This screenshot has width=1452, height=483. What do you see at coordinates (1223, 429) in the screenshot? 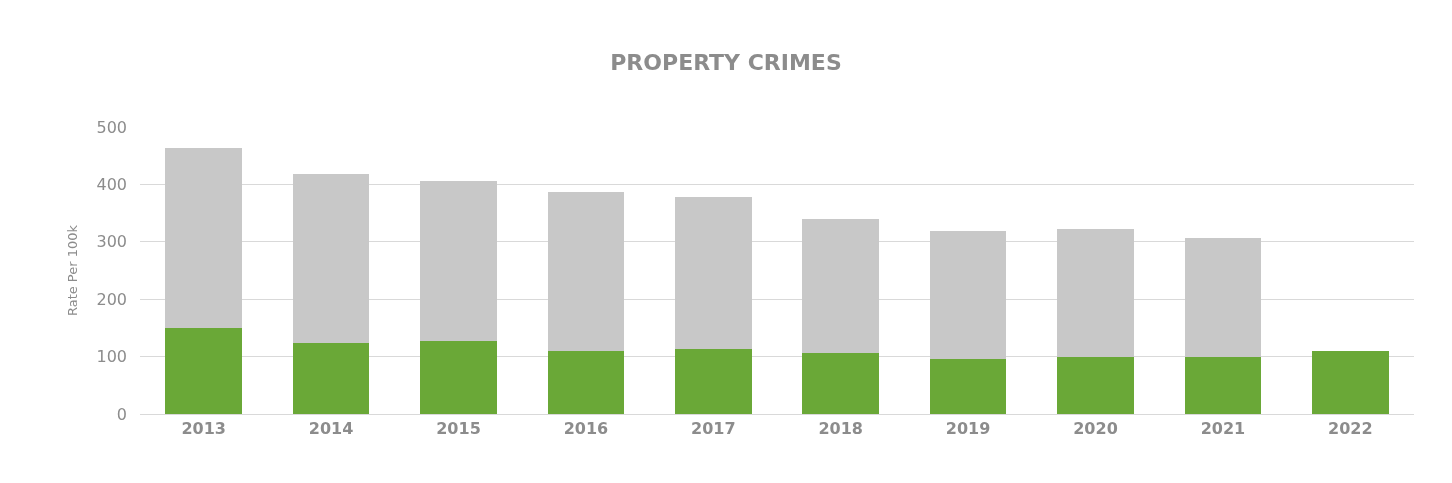
I see `x-tick-label: 2021` at bounding box center [1223, 429].